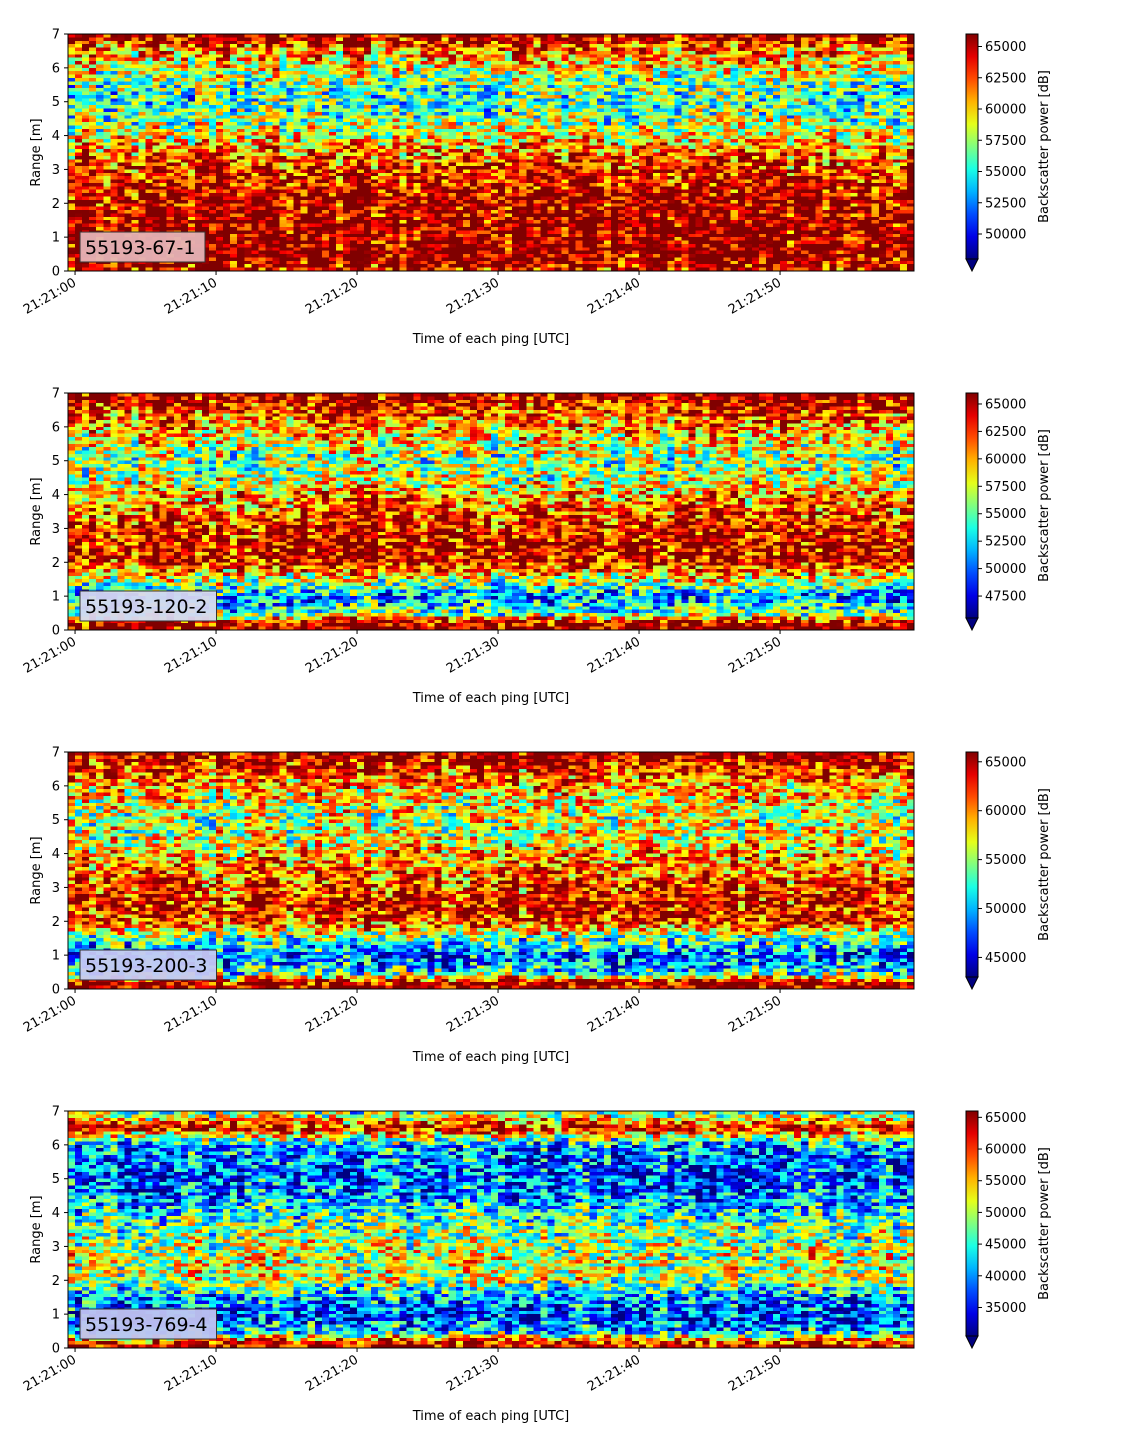 This screenshot has height=1436, width=1140. I want to click on colorbar-tick-label: 40000, so click(1005, 1276).